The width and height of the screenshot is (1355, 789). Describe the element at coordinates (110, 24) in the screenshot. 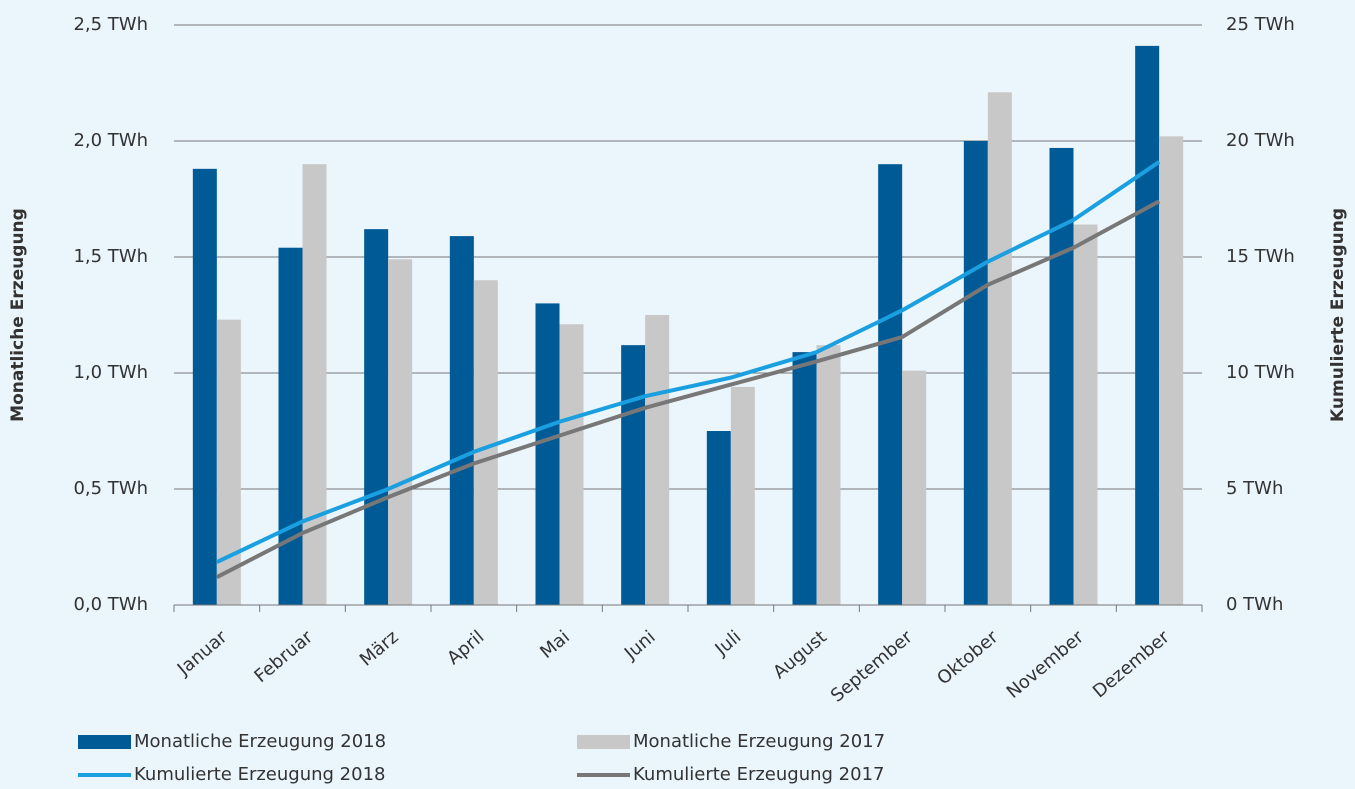

I see `y-tick-label: 2,5 TWh` at that location.